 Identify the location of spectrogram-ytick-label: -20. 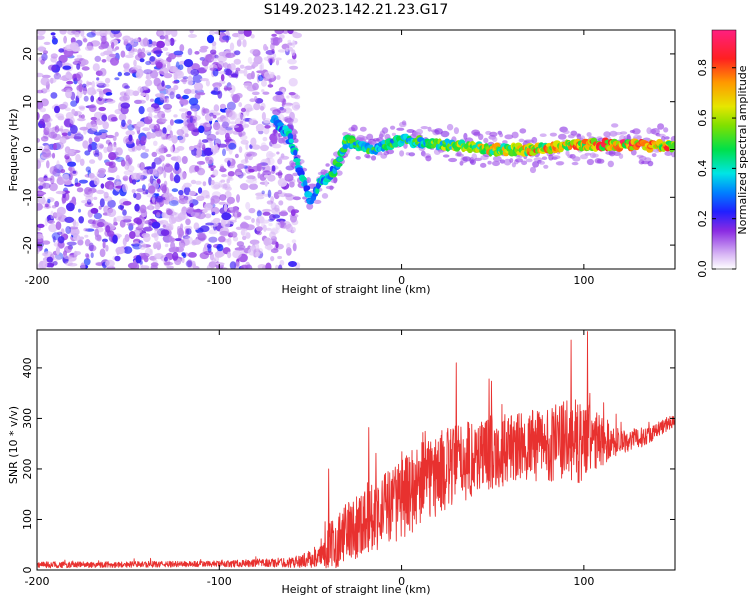
(27, 245).